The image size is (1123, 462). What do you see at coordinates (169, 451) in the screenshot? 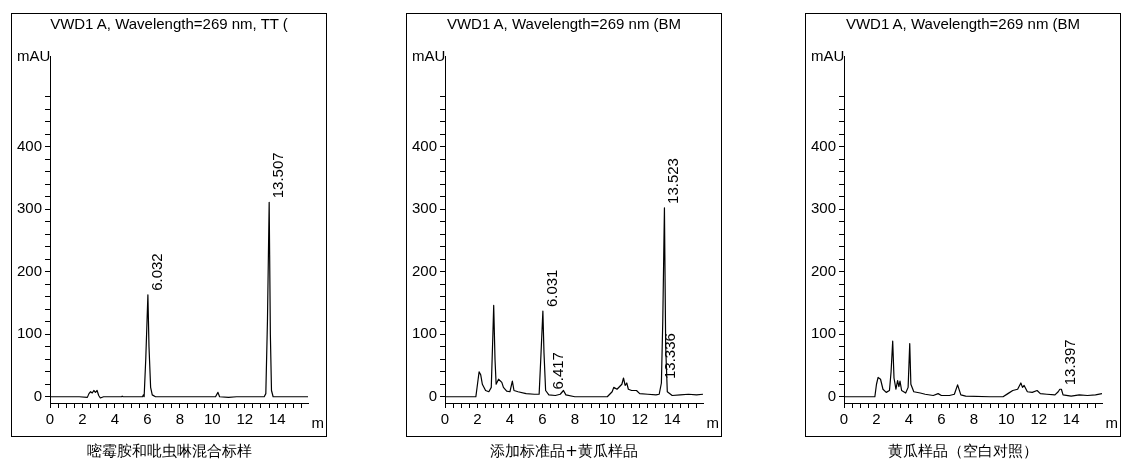
I see `text: 嘧霉胺和吡虫啉混合标样` at bounding box center [169, 451].